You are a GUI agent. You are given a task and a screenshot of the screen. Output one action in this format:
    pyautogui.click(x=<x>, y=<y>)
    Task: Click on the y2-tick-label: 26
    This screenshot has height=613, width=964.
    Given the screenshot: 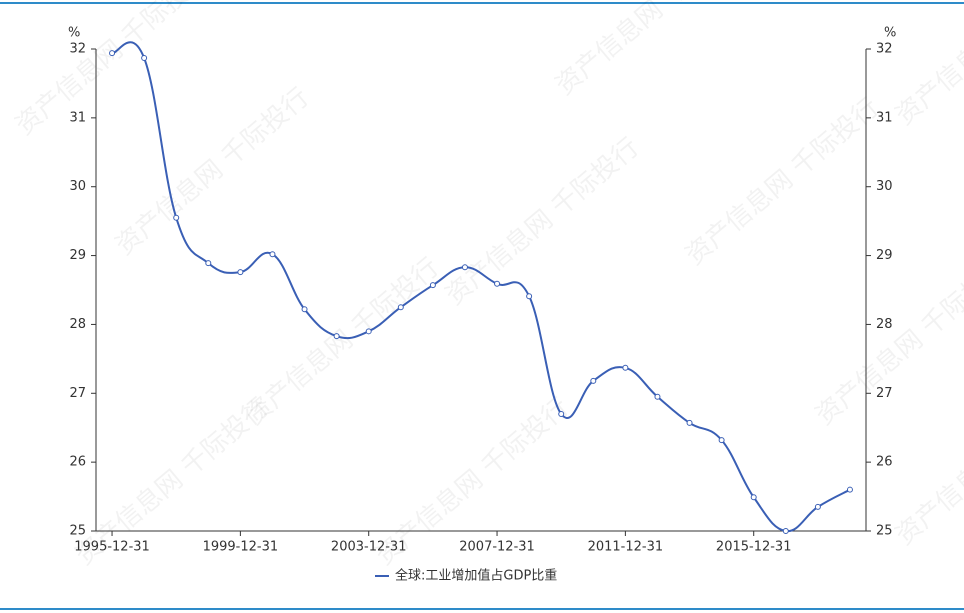 What is the action you would take?
    pyautogui.click(x=884, y=462)
    